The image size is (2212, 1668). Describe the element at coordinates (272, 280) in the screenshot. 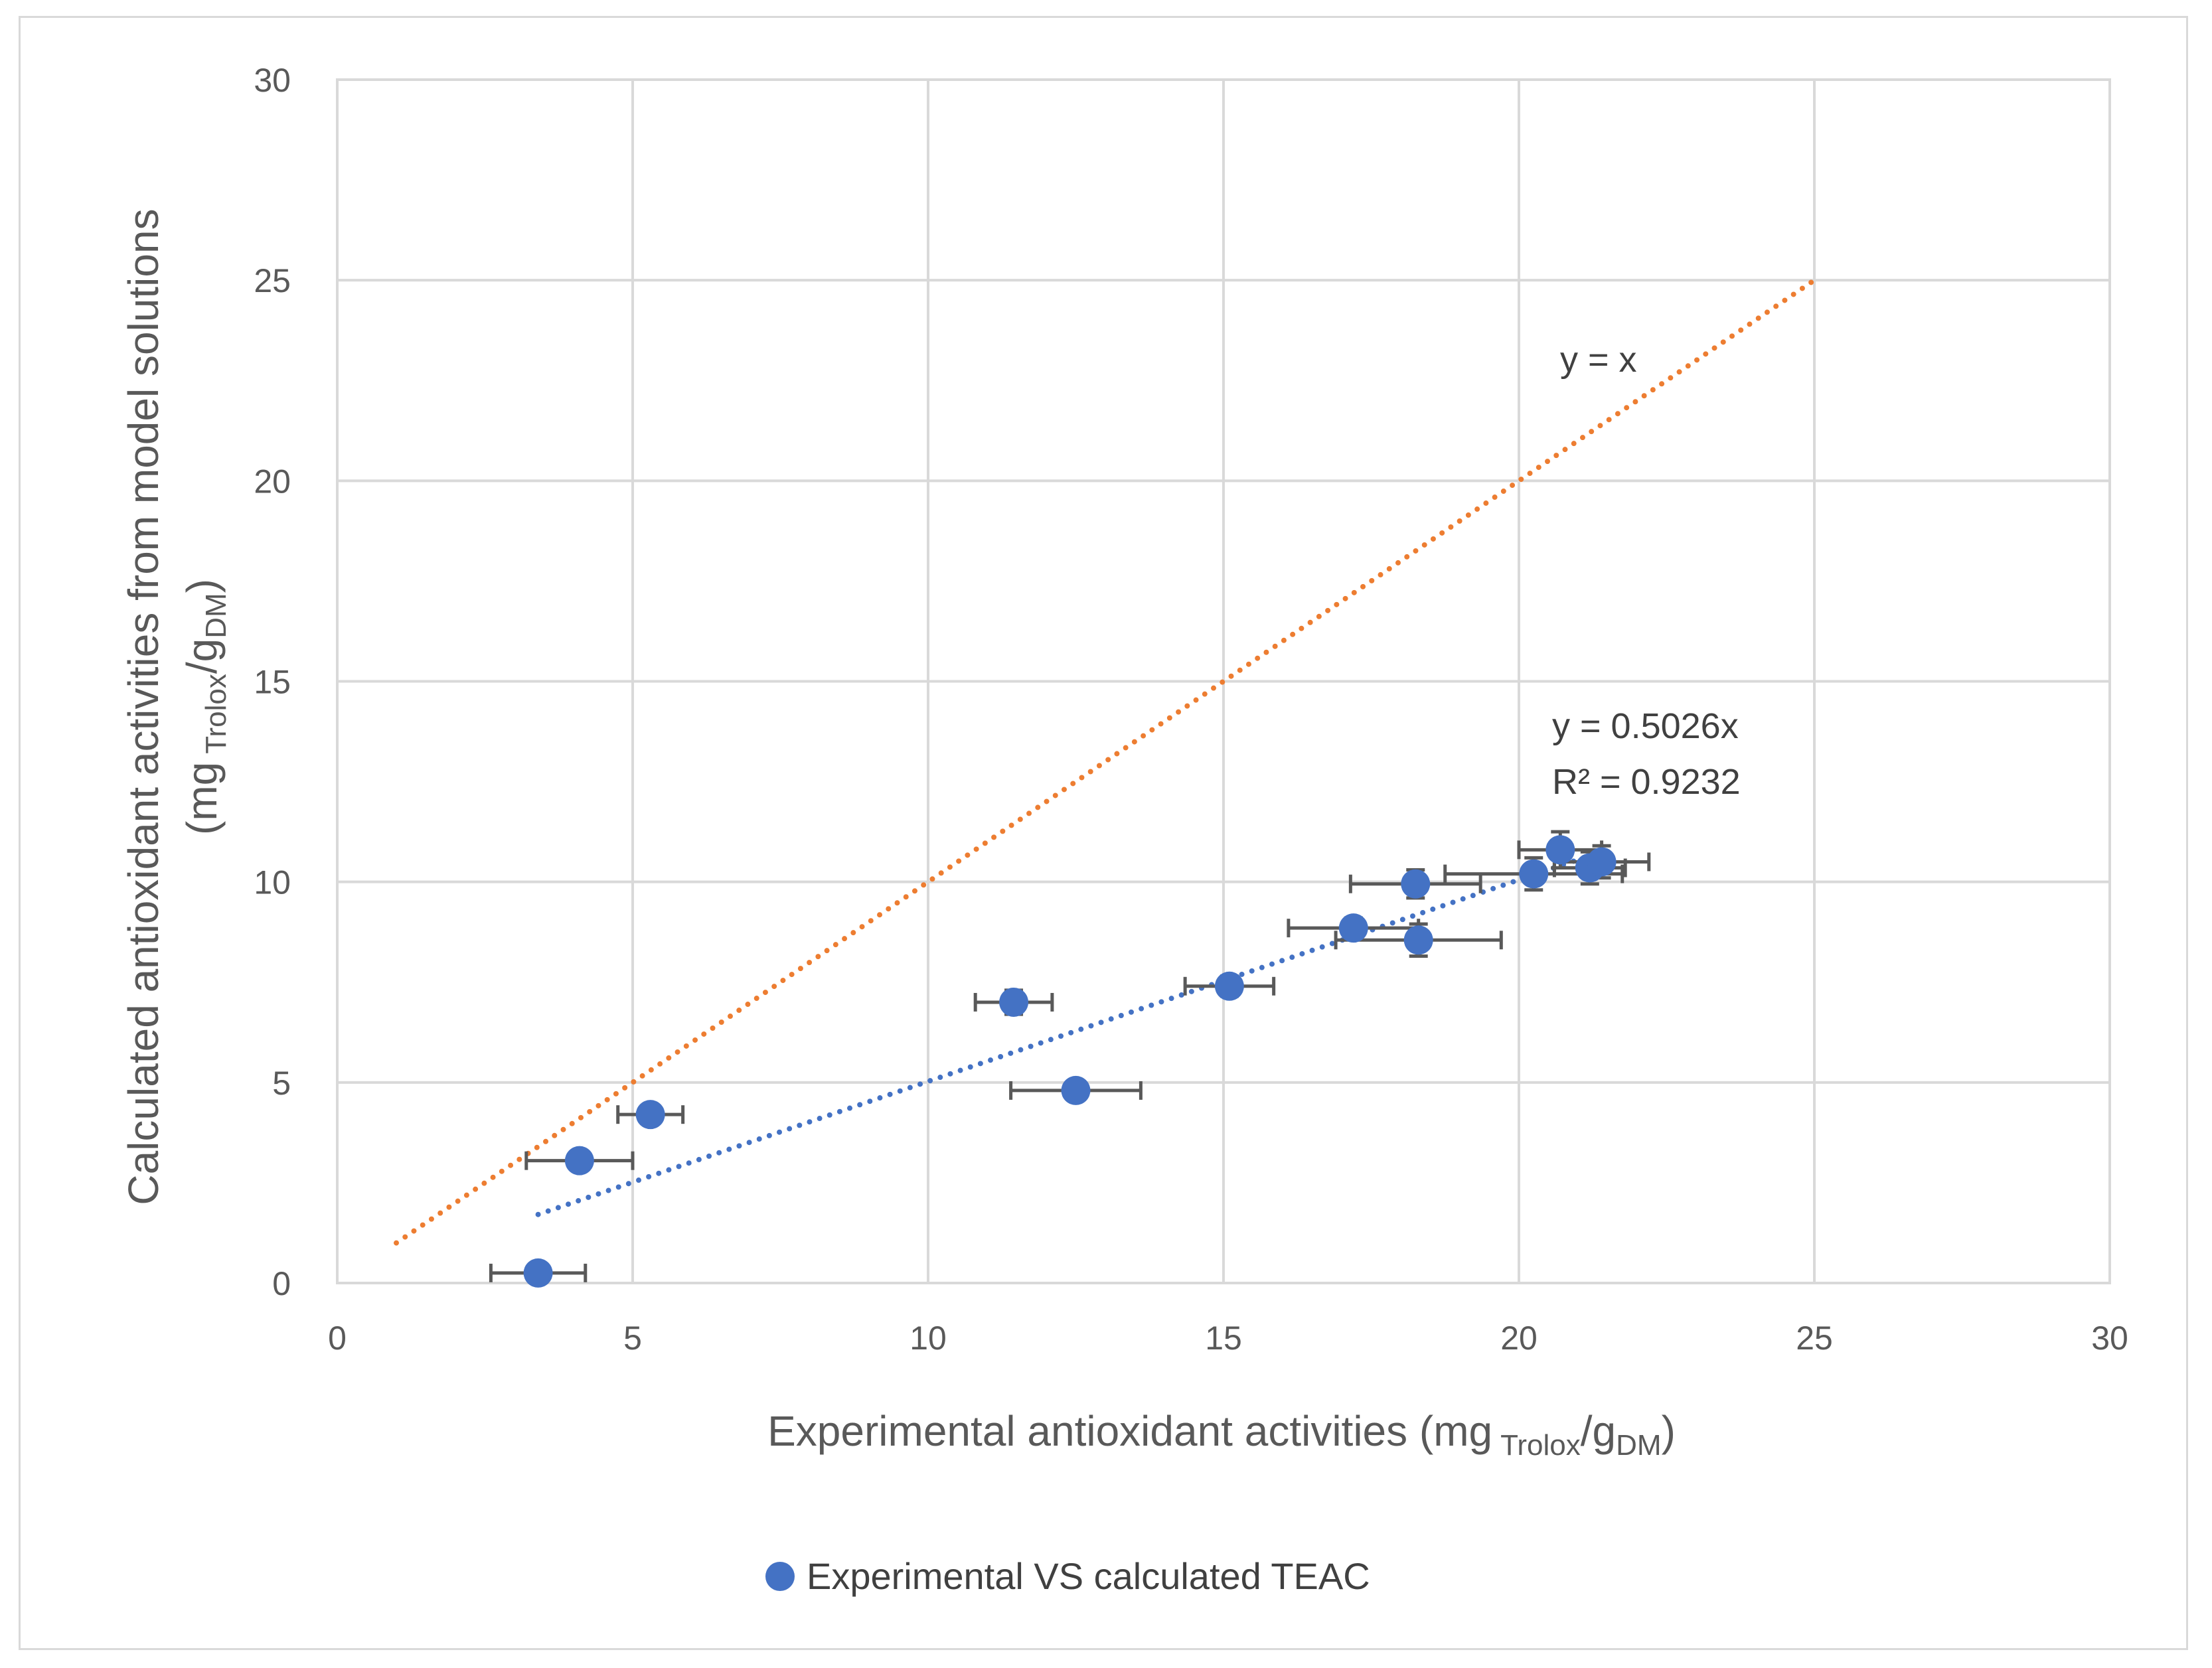

I see `y-tick-25: 25` at that location.